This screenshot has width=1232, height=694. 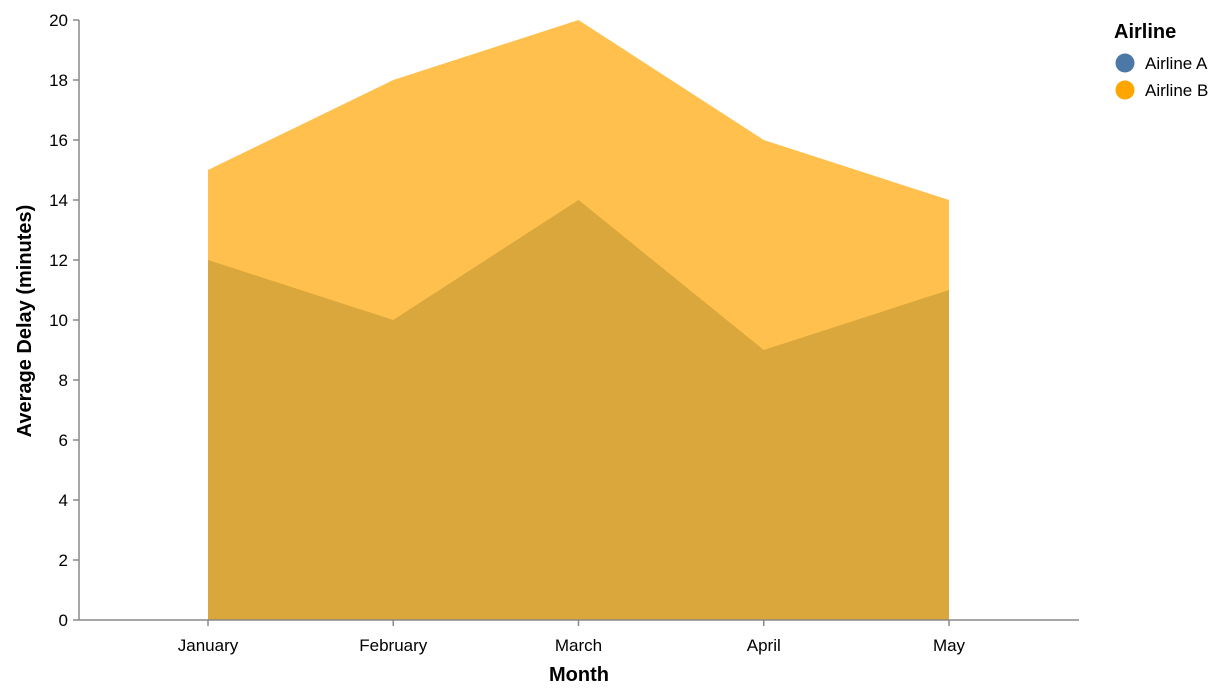 I want to click on y-axis: 0 2 4 6 8 10 12 14 16 18 20, so click(x=64, y=320).